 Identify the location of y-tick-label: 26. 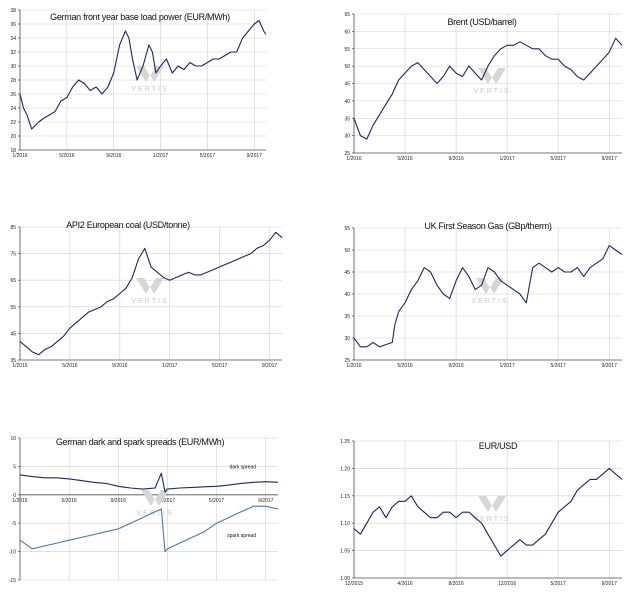
(13, 95).